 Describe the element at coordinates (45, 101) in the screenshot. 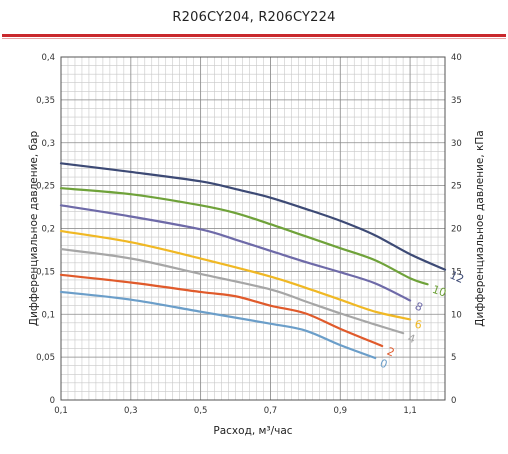

I see `left-y-tick-label: 0,35` at that location.